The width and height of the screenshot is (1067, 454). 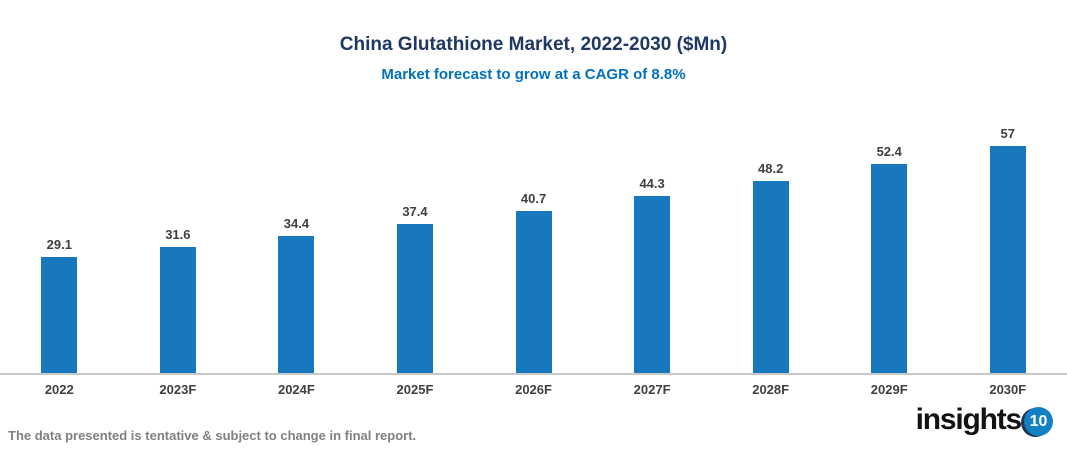 What do you see at coordinates (969, 419) in the screenshot?
I see `logo-wordmark: insights` at bounding box center [969, 419].